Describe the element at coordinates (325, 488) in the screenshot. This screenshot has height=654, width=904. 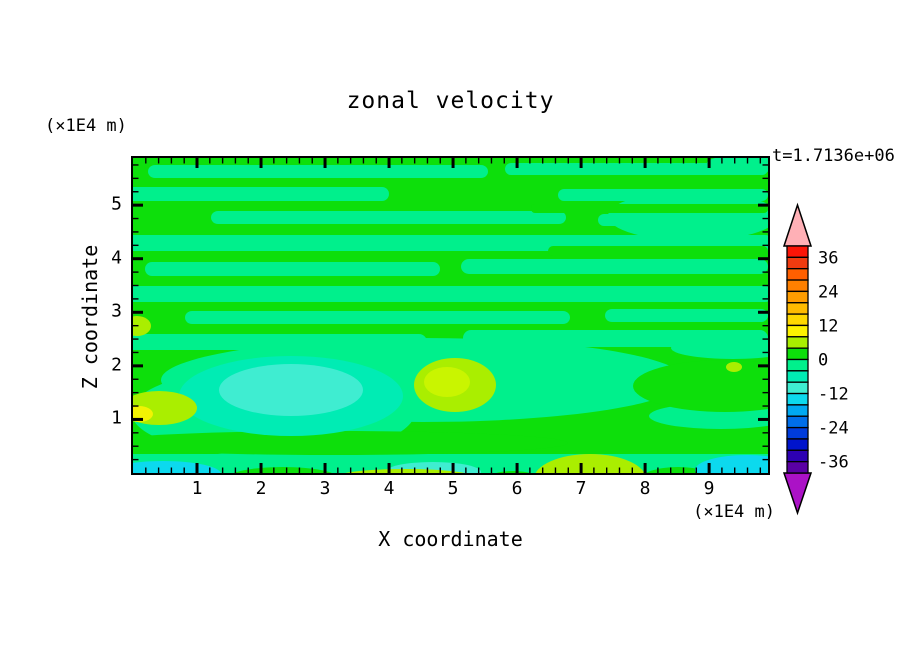
I see `x-tick-label: 3` at that location.